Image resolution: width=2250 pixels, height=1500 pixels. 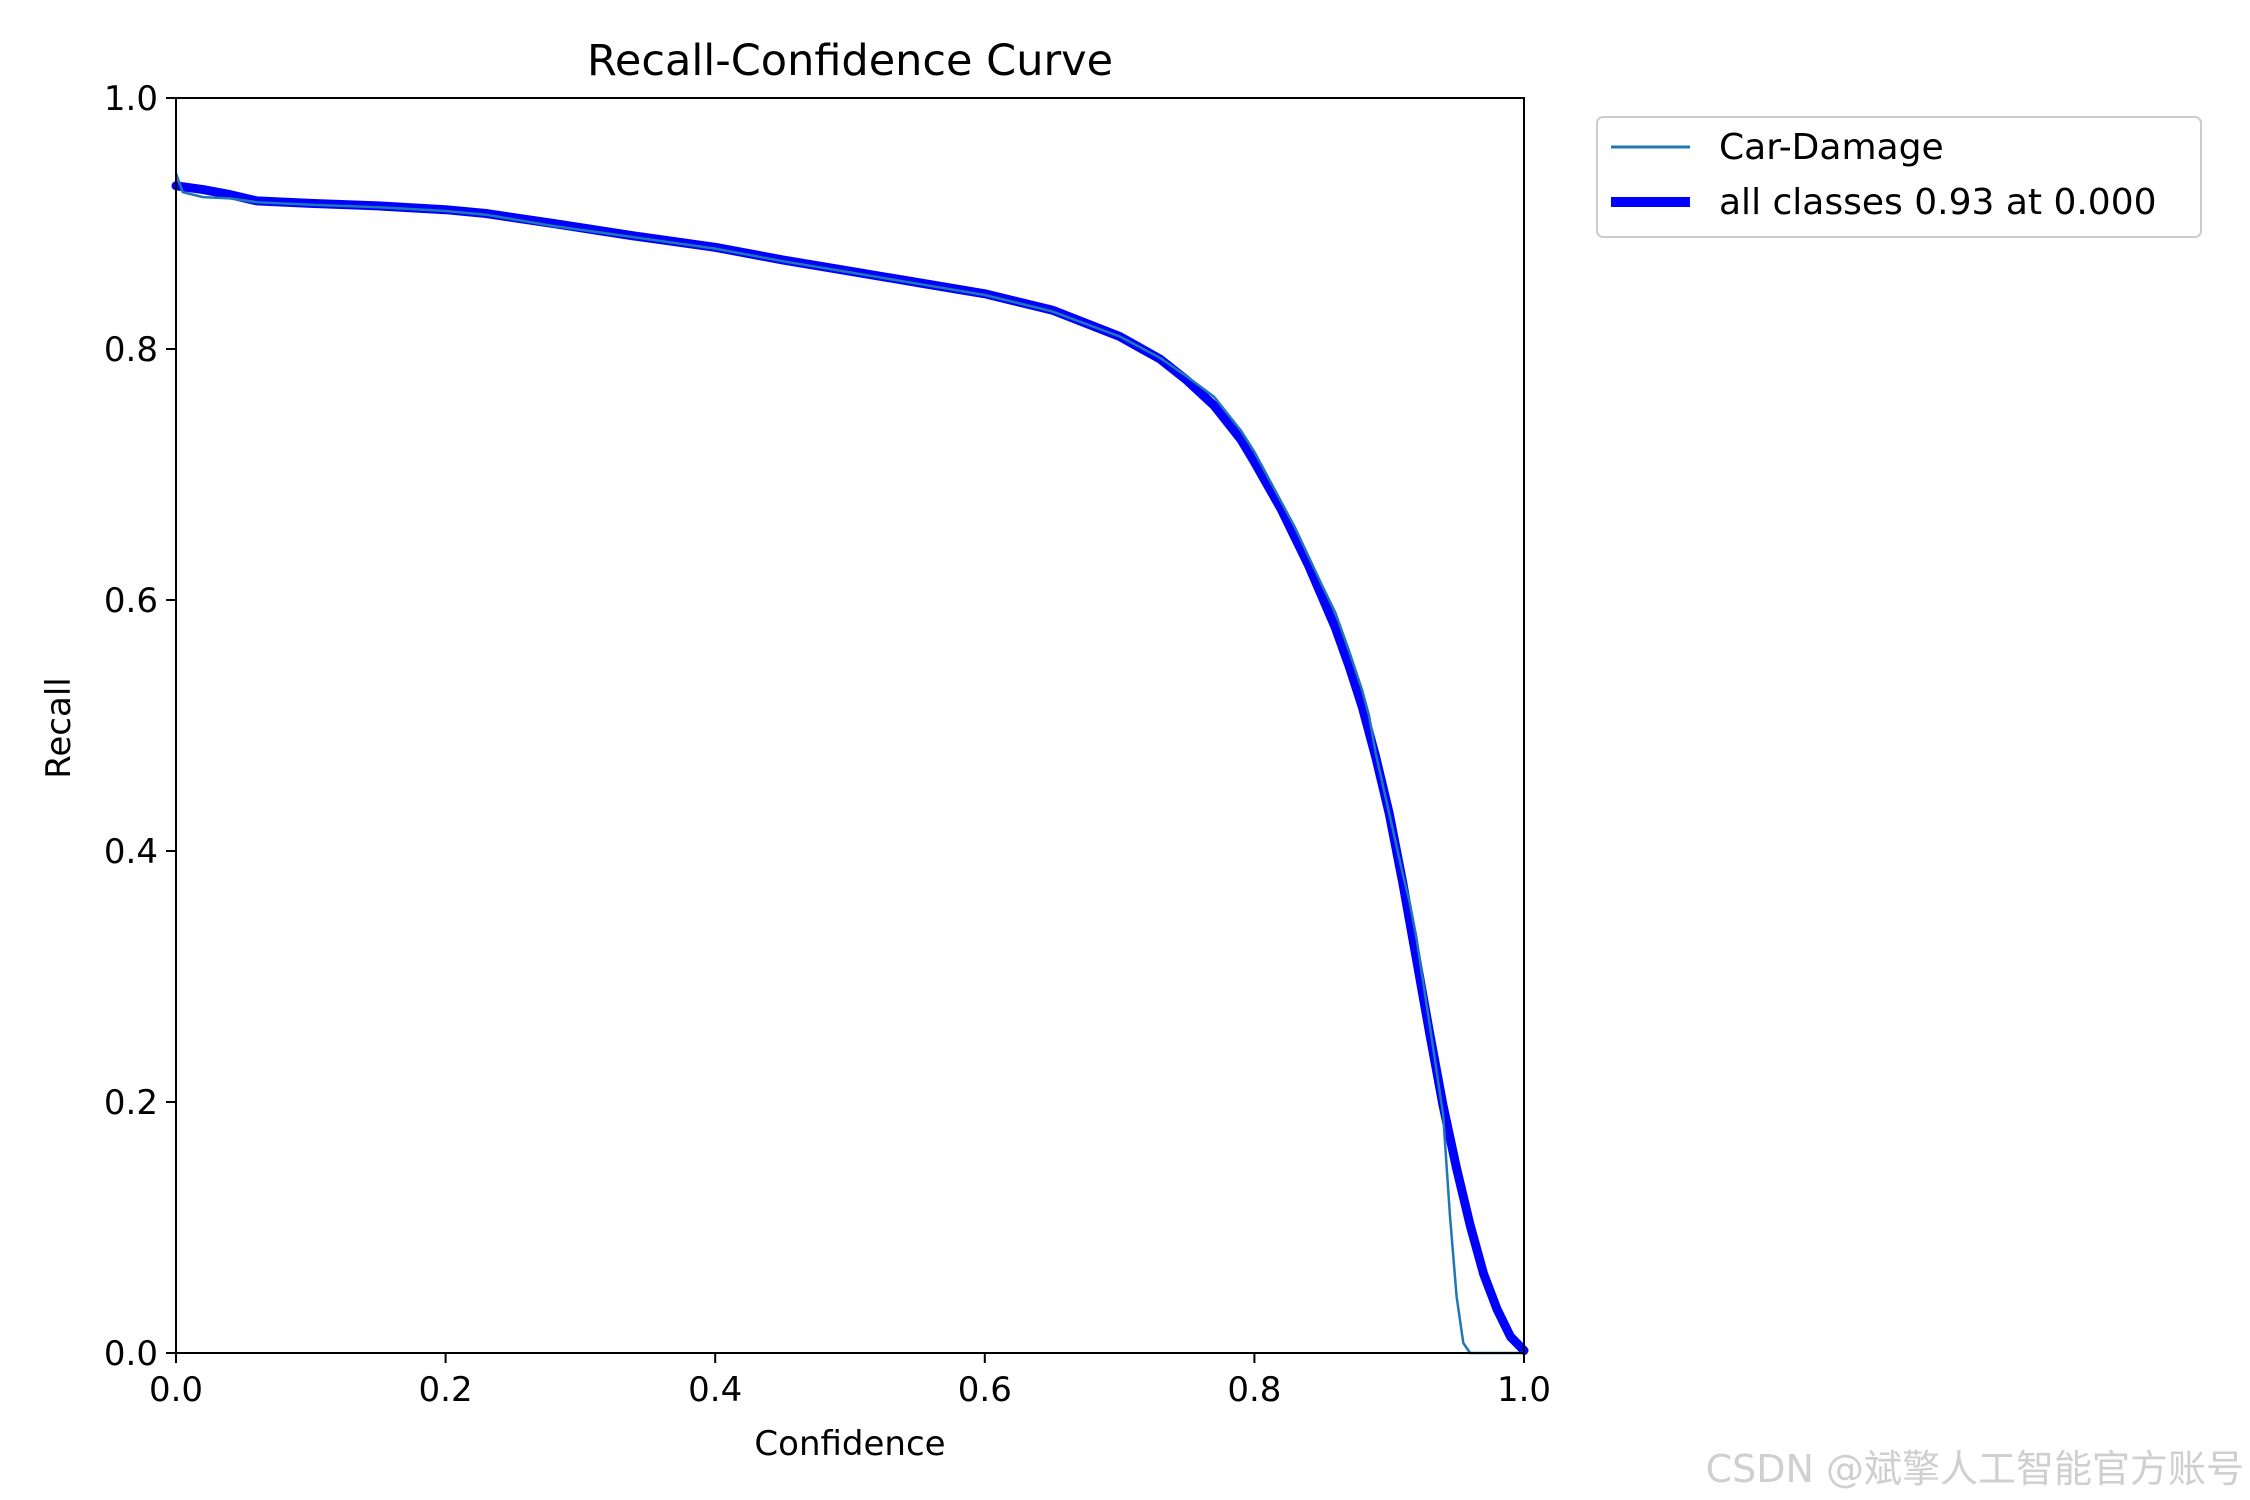 I want to click on y-tick-label: 0.8, so click(x=131, y=350).